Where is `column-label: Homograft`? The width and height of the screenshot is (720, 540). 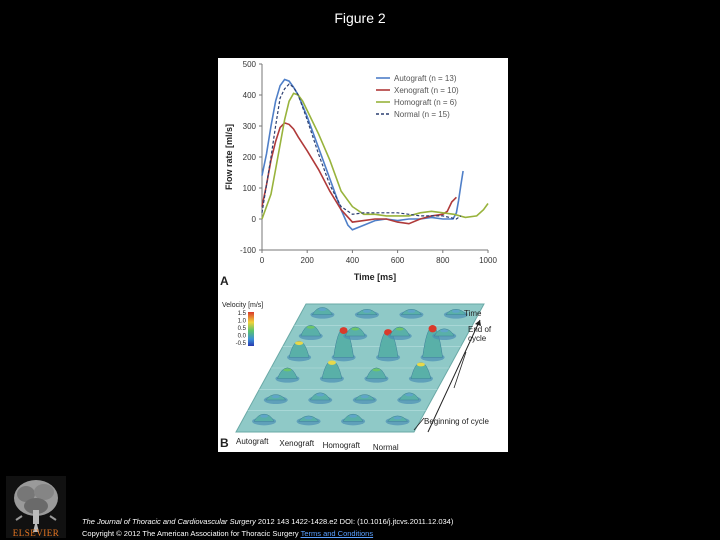 column-label: Homograft is located at coordinates (342, 445).